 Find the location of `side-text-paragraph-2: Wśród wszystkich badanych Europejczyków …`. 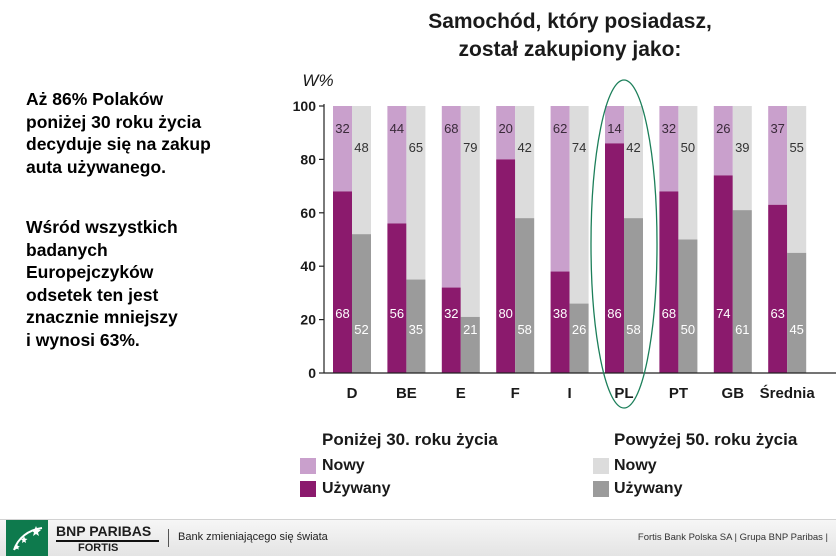

side-text-paragraph-2: Wśród wszystkich badanych Europejczyków … is located at coordinates (102, 283).